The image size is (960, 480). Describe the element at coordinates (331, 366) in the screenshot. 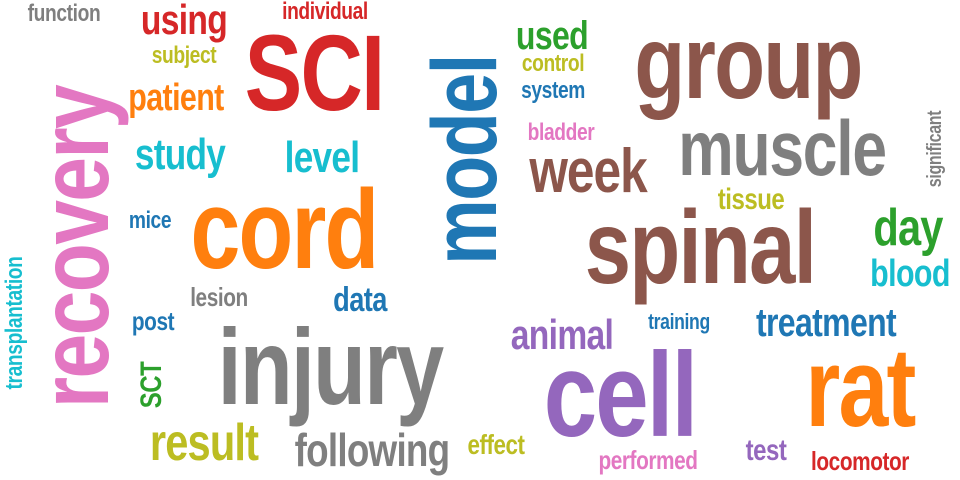

I see `word-injury: injury` at that location.